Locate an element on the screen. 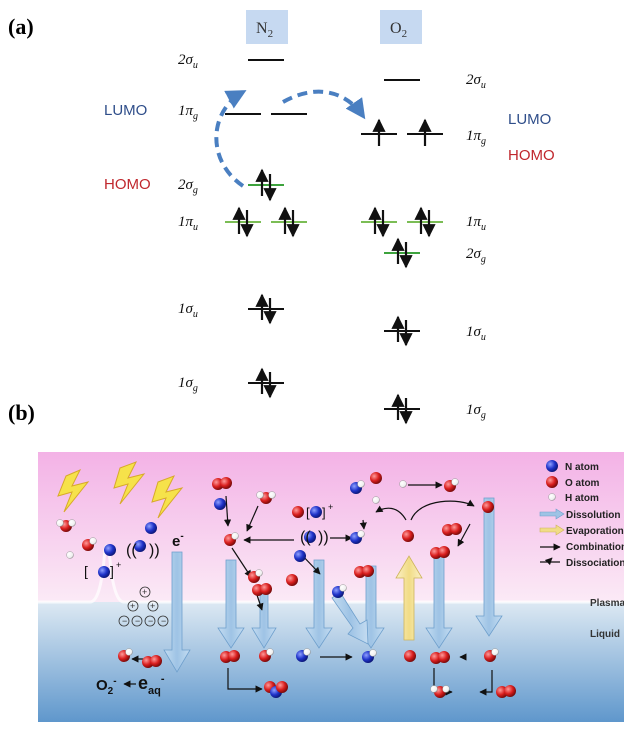 The width and height of the screenshot is (624, 730). n2-homo-label: HOMO is located at coordinates (127, 184).